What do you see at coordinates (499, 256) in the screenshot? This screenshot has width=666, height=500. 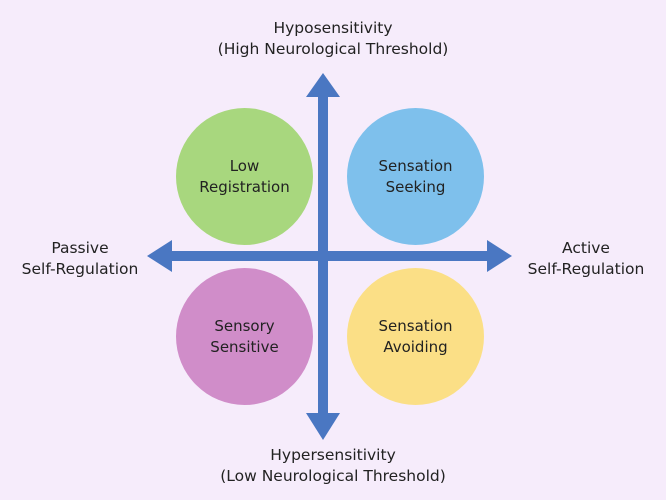 I see `arrow-right-head` at bounding box center [499, 256].